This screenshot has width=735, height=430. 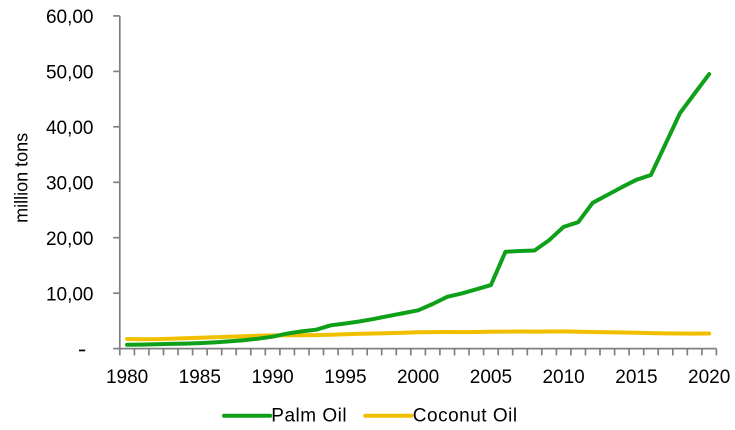 What do you see at coordinates (345, 377) in the screenshot?
I see `svg-text: 1995` at bounding box center [345, 377].